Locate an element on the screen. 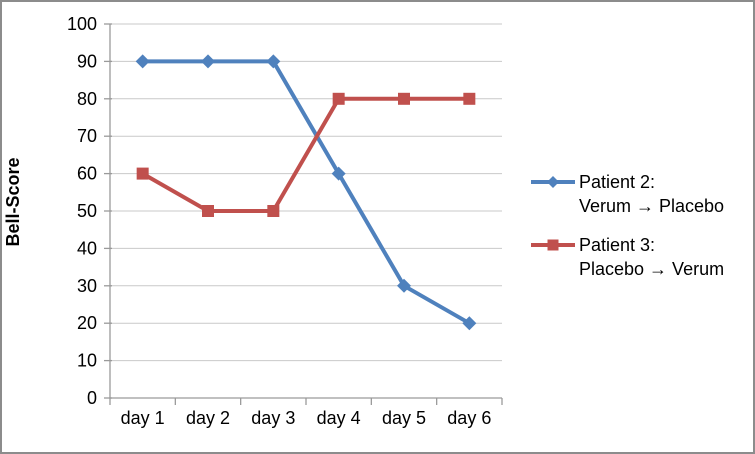  y-tick-label: 100 is located at coordinates (82, 24).